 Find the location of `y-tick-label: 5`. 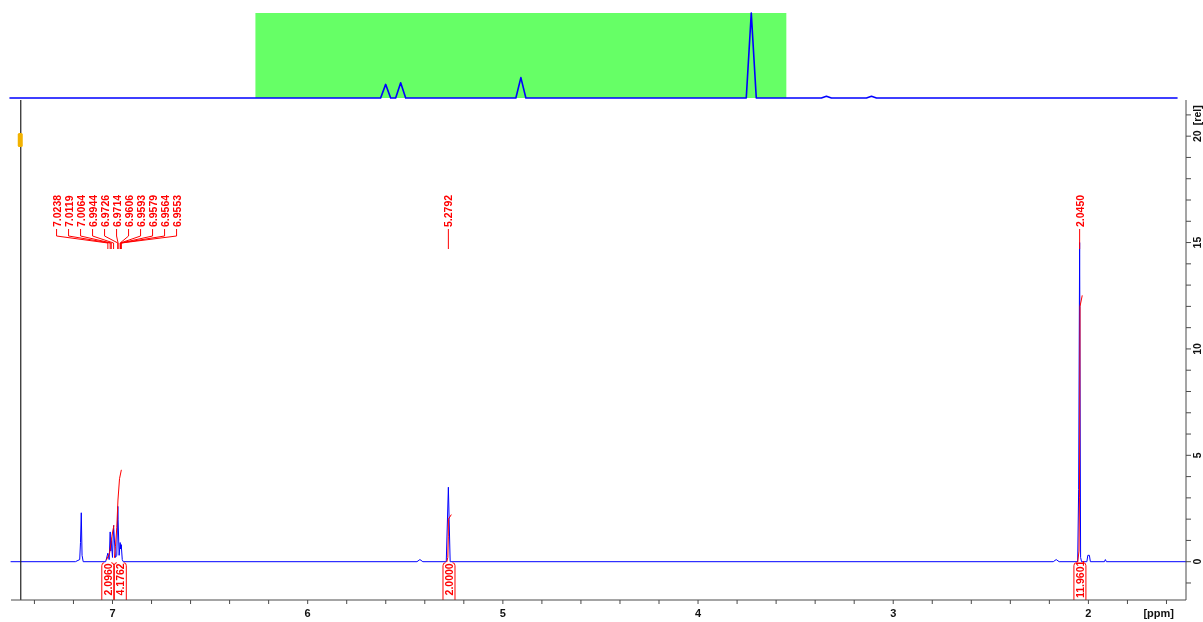

y-tick-label: 5 is located at coordinates (1197, 455).